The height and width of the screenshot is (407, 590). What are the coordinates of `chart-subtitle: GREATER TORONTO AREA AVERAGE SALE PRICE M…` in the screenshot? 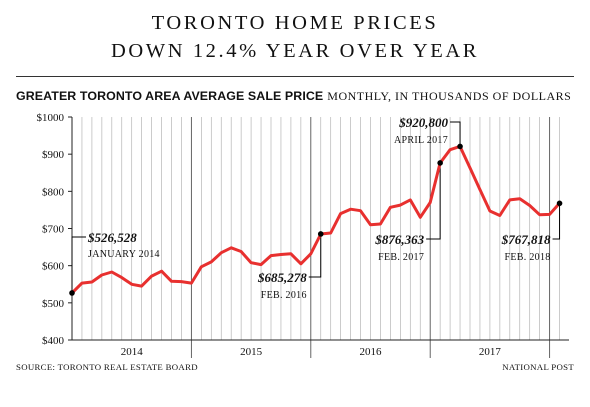 It's located at (293, 96).